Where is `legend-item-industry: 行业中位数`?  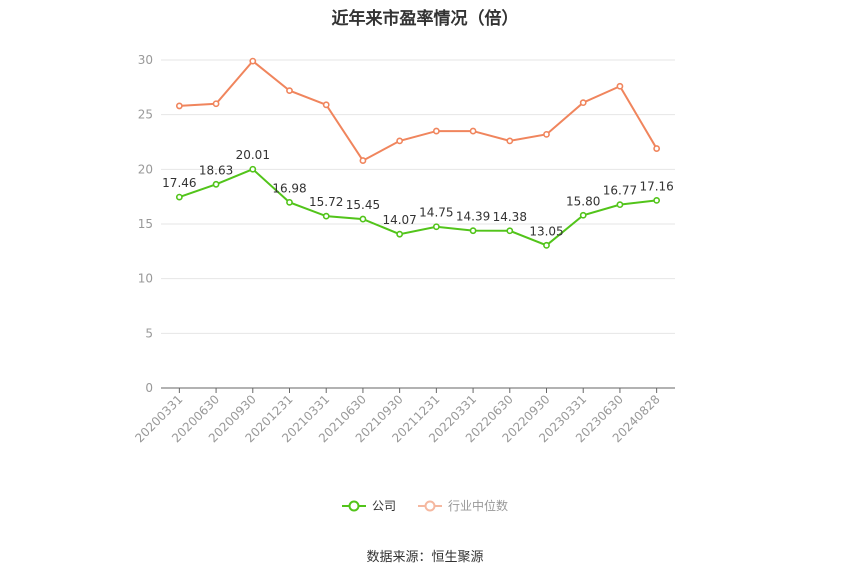 legend-item-industry: 行业中位数 is located at coordinates (463, 505).